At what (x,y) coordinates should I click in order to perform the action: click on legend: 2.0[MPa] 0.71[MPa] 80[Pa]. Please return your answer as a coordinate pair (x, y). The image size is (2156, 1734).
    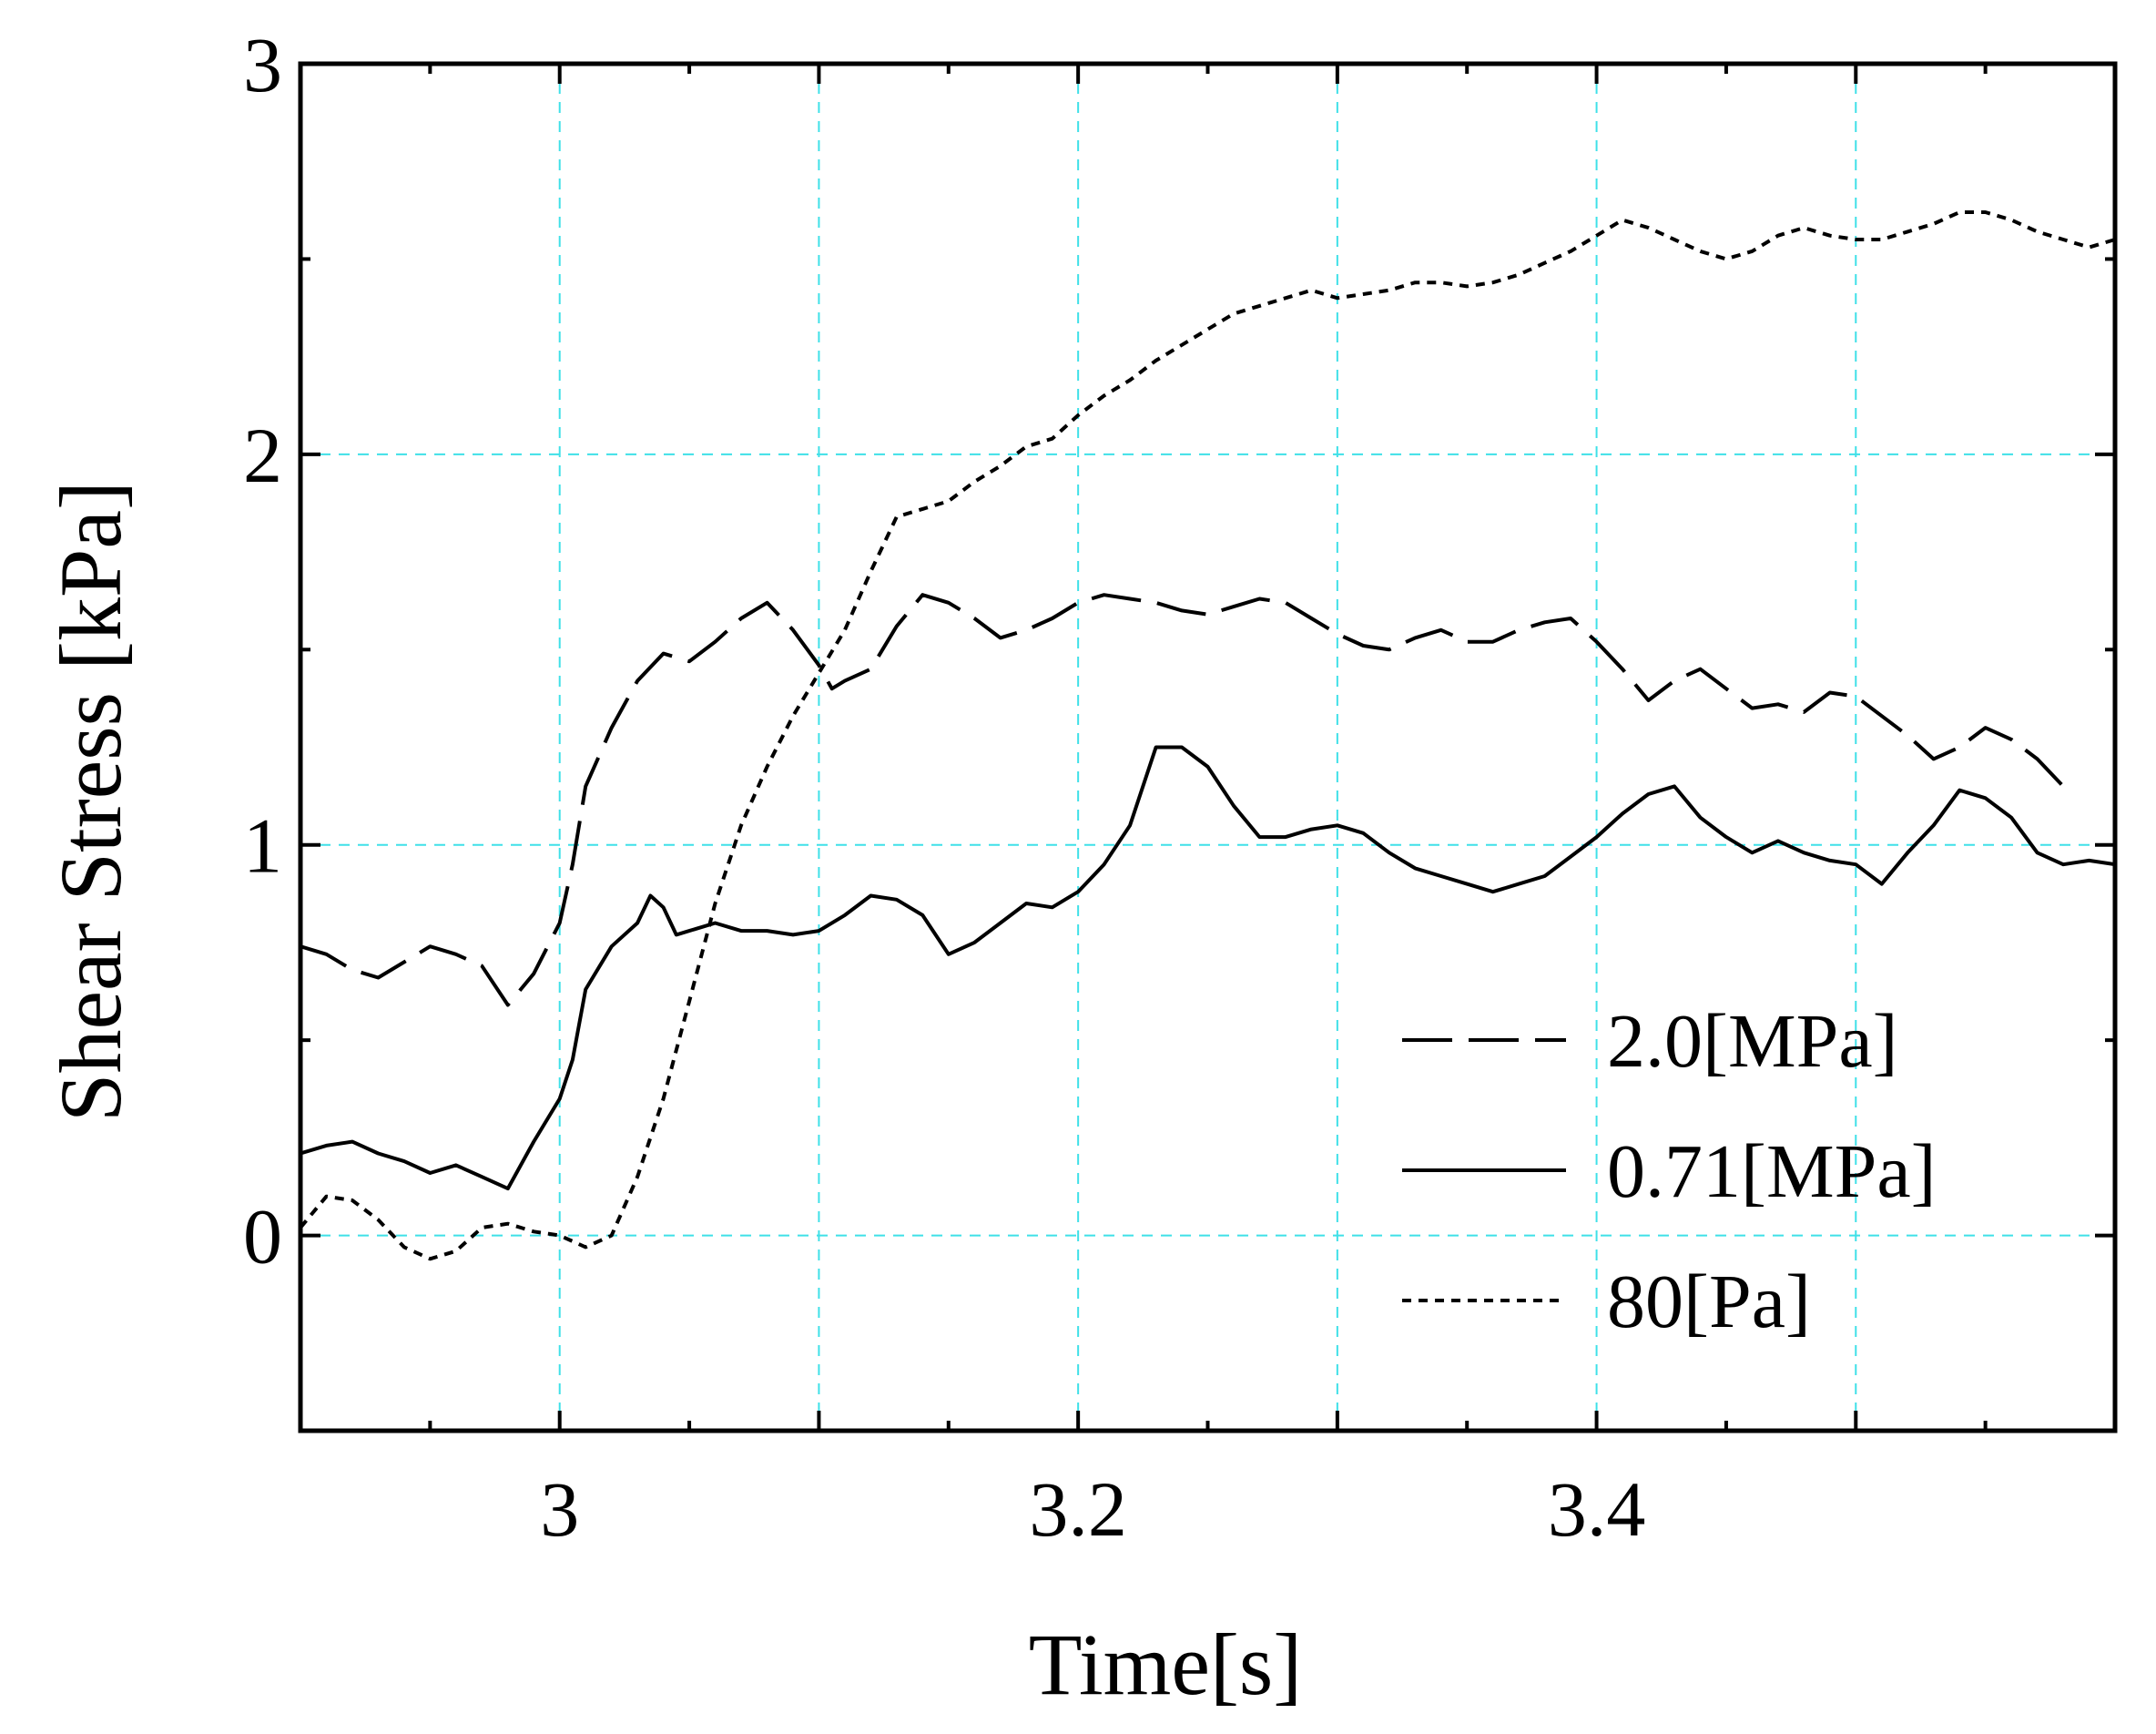
    Looking at the image, I should click on (1669, 1171).